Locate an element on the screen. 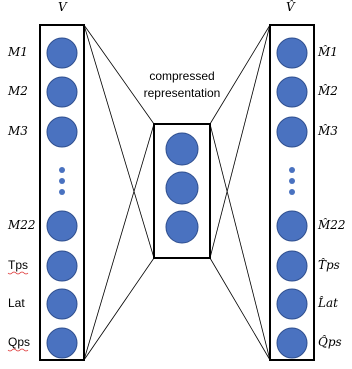 This screenshot has height=369, width=352. output-label-lat-hat: L̂at is located at coordinates (327, 302).